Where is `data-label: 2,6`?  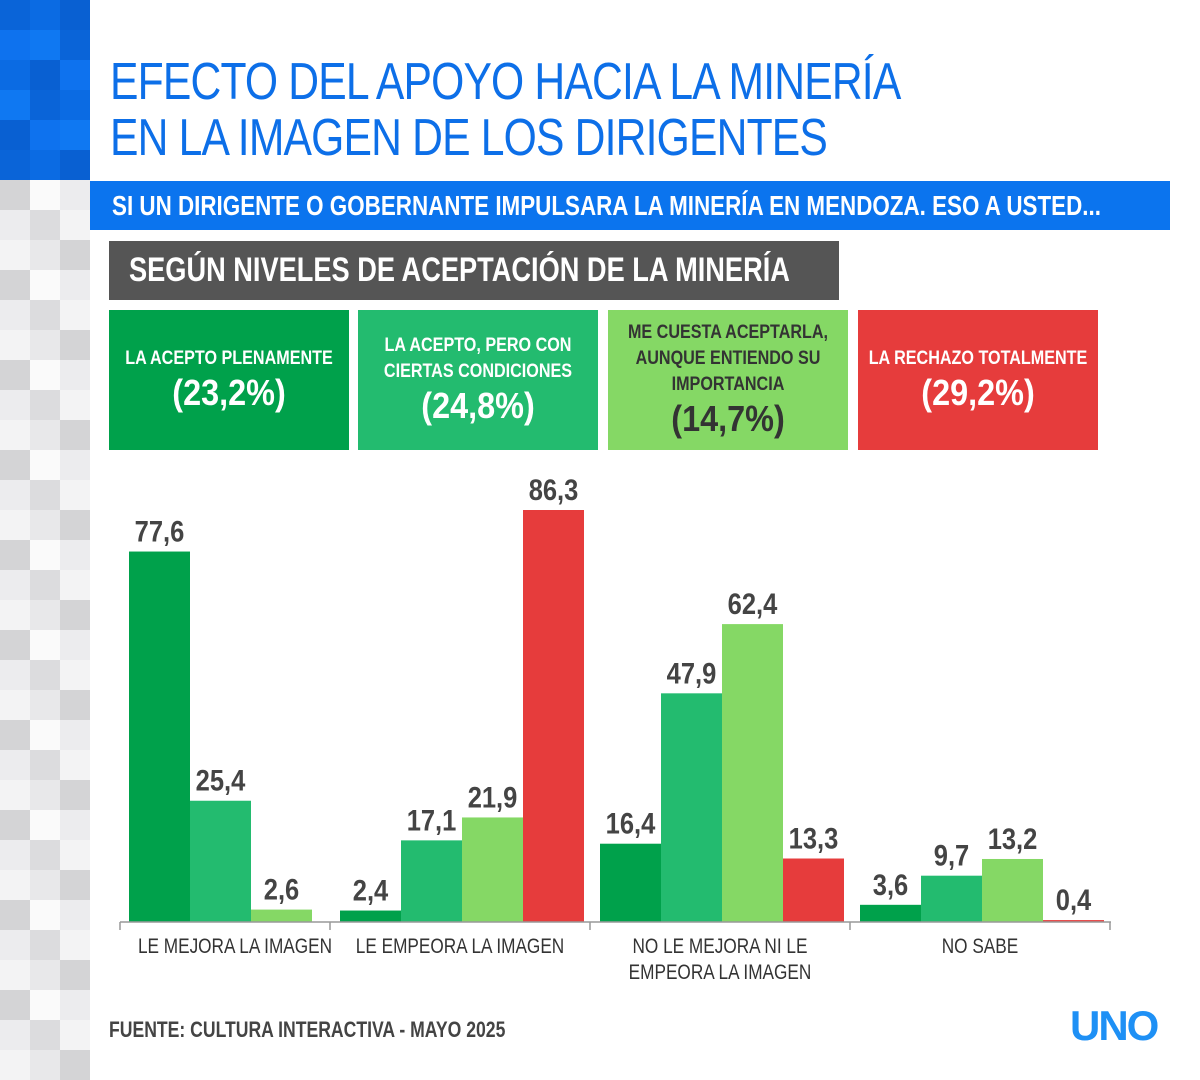 data-label: 2,6 is located at coordinates (281, 889).